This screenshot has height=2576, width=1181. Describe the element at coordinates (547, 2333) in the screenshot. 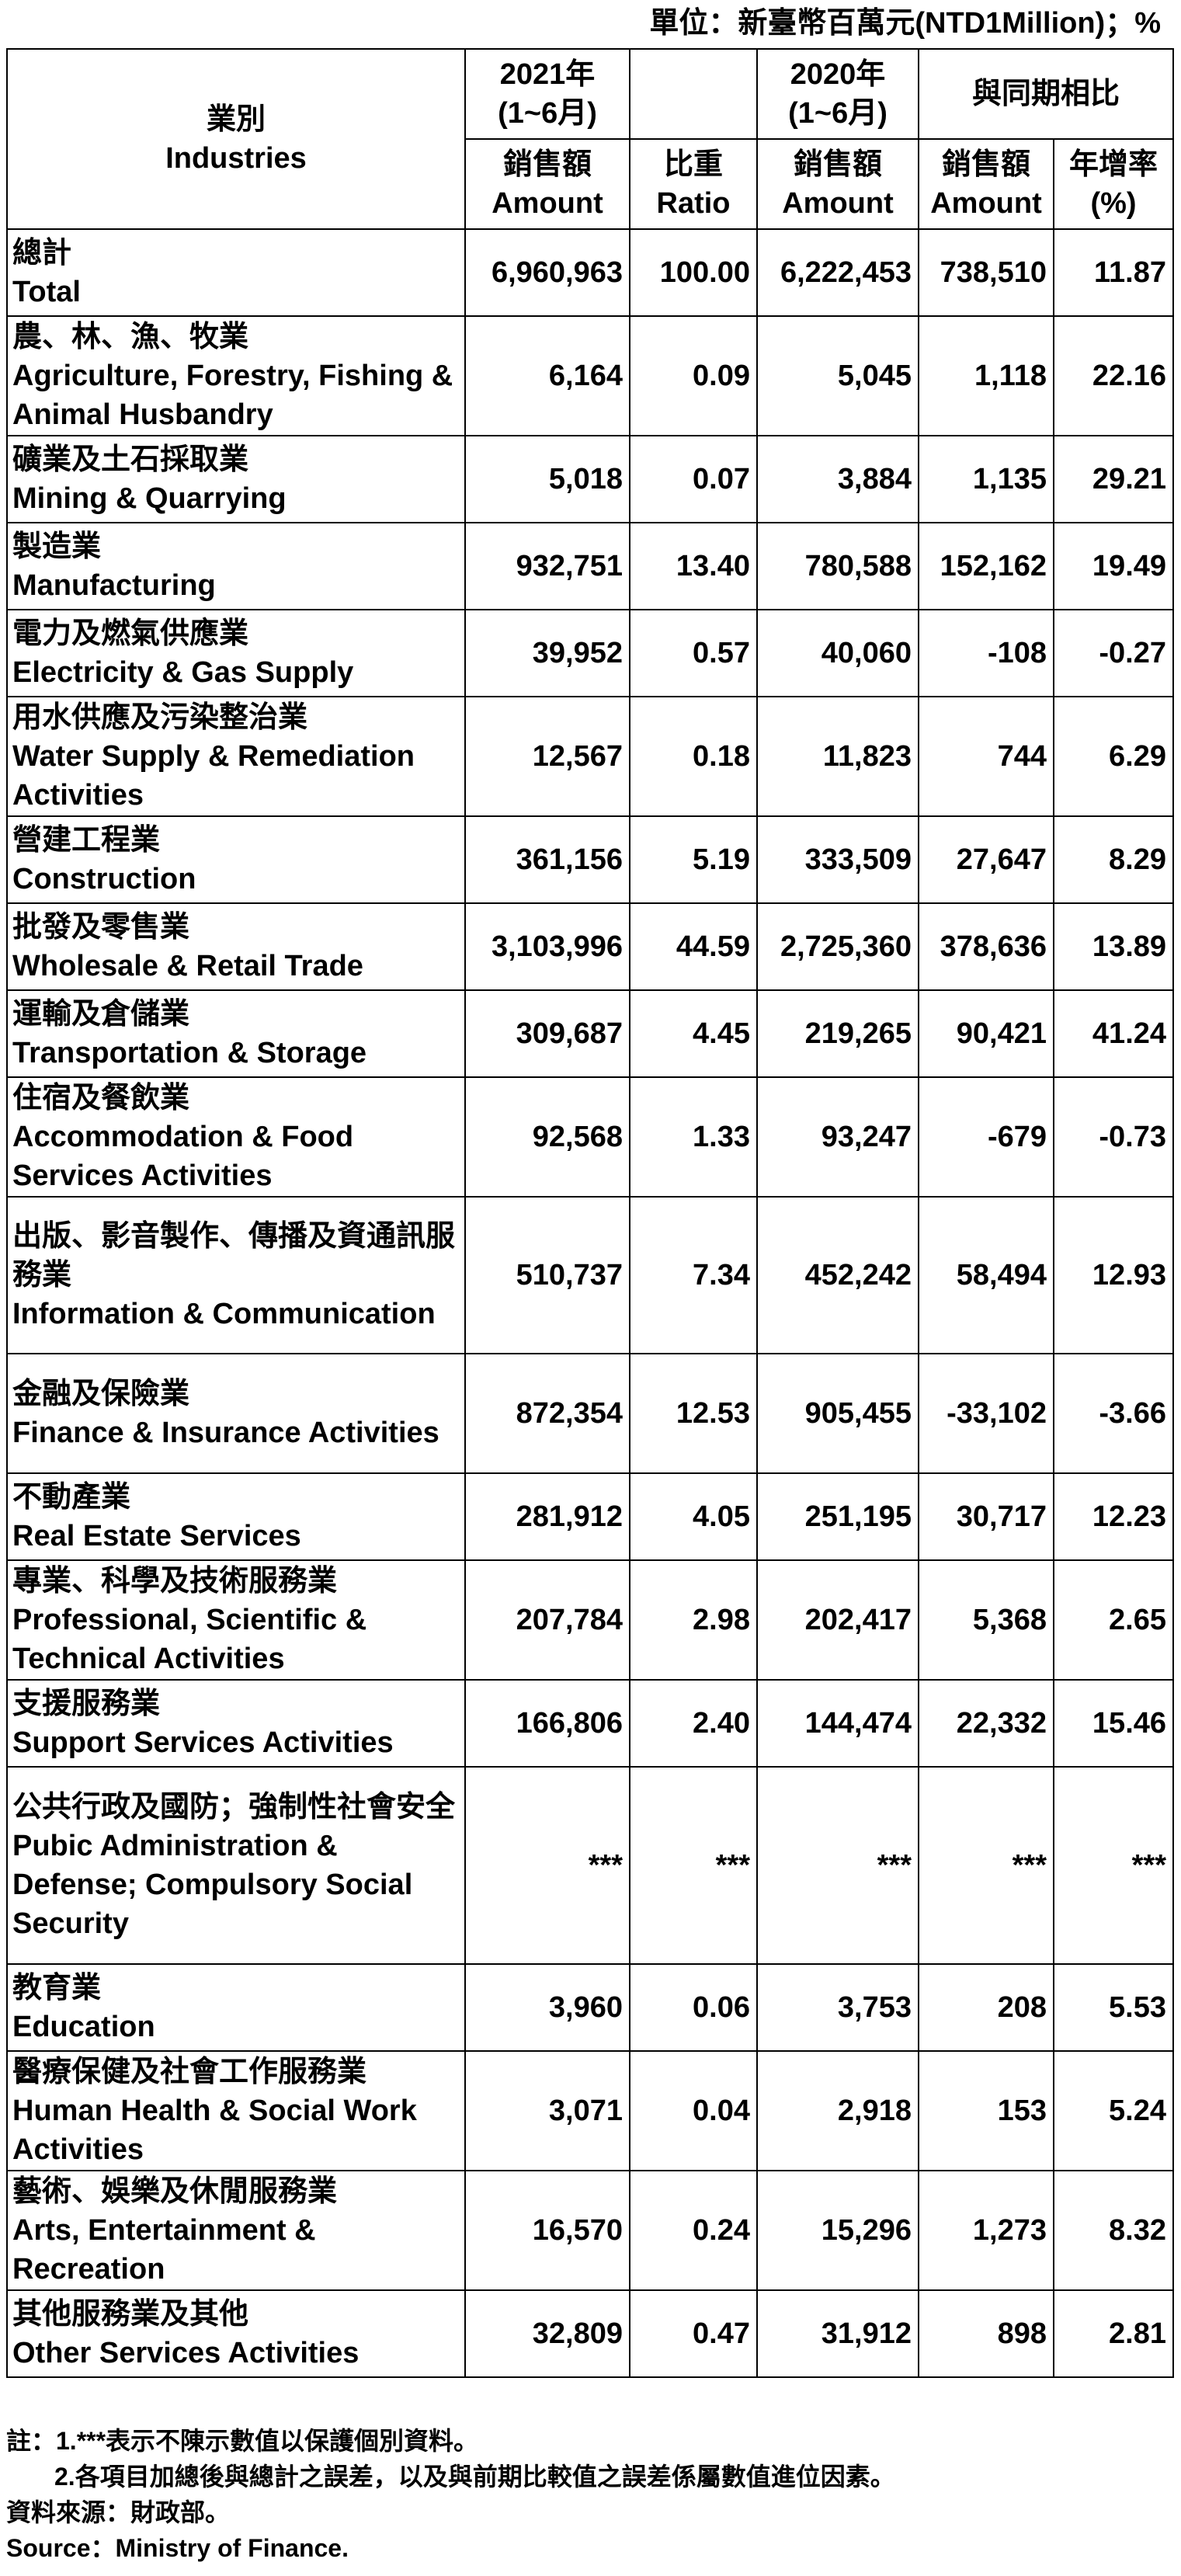

I see `amt2021-cell: 32,809` at that location.